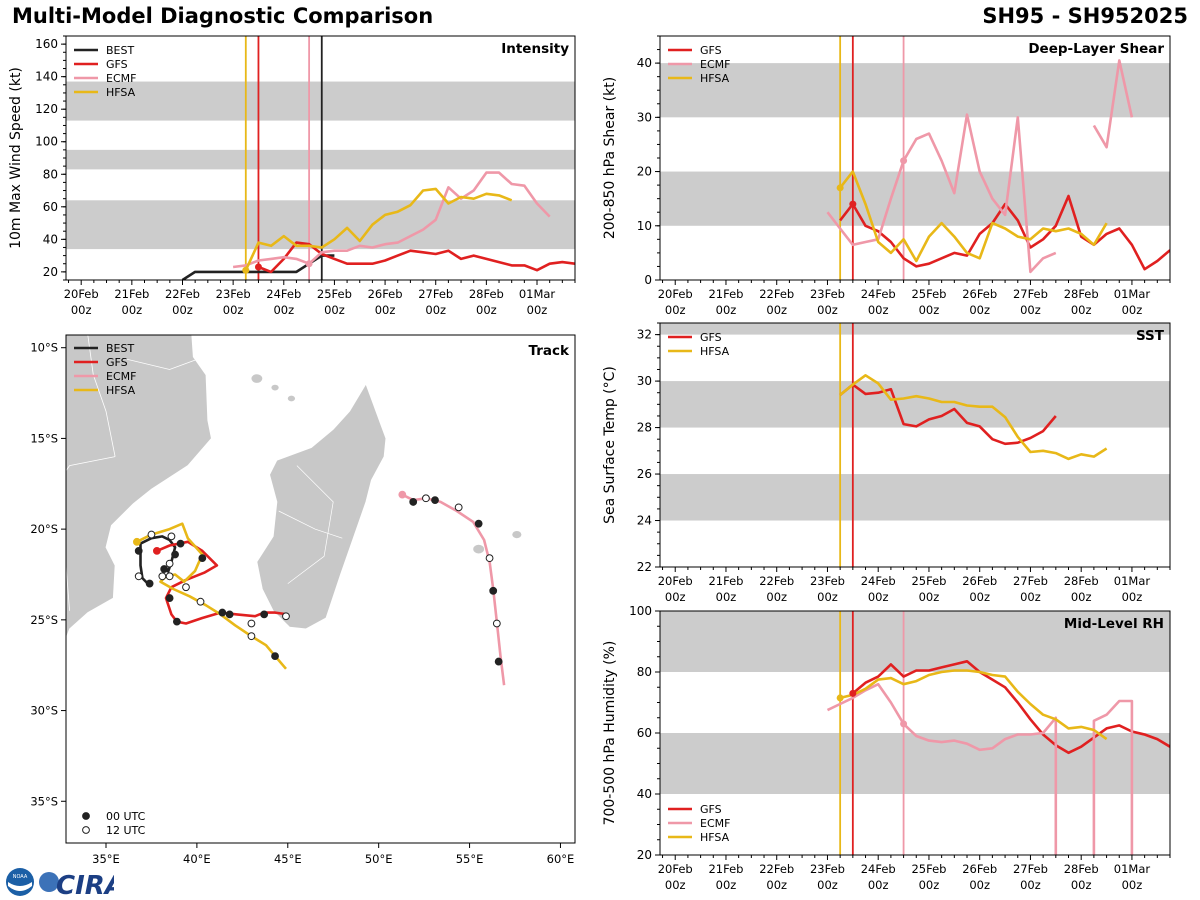 The width and height of the screenshot is (1200, 900). What do you see at coordinates (904, 161) in the screenshot?
I see `shear-marker-ecmf` at bounding box center [904, 161].